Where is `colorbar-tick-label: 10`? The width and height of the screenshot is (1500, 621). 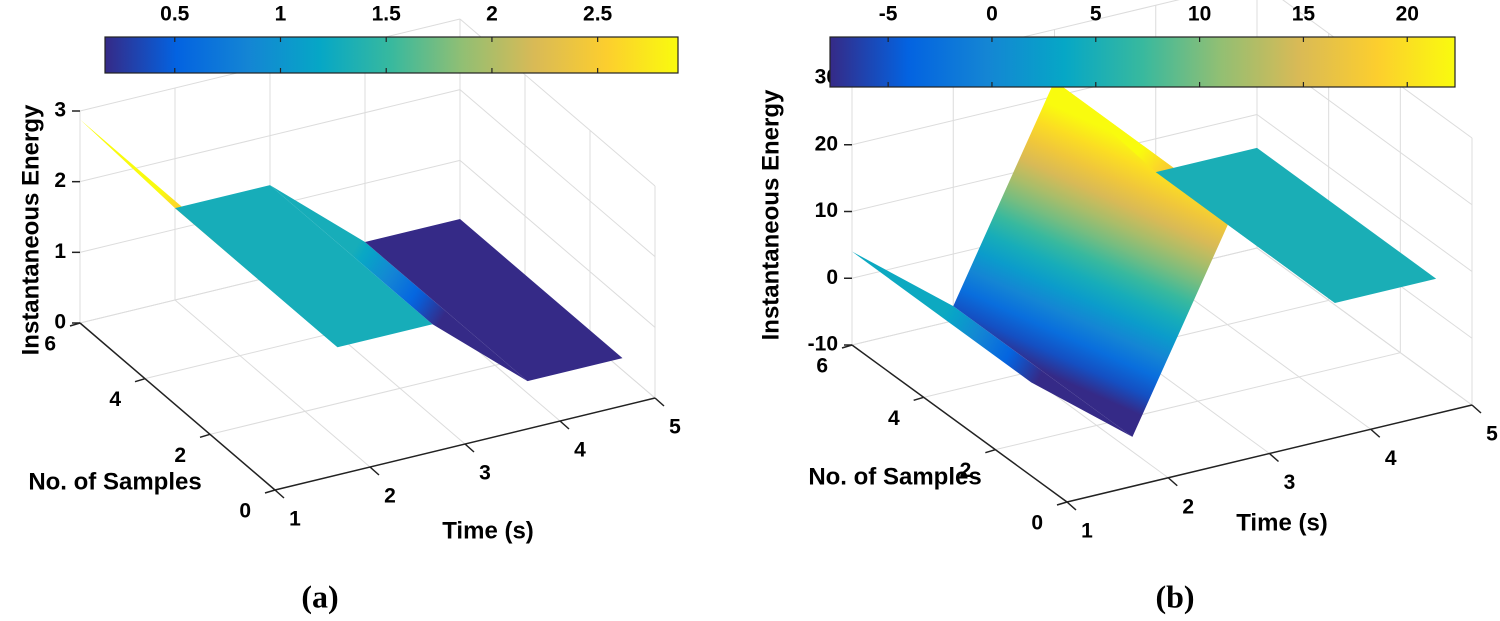 colorbar-tick-label: 10 is located at coordinates (1199, 14).